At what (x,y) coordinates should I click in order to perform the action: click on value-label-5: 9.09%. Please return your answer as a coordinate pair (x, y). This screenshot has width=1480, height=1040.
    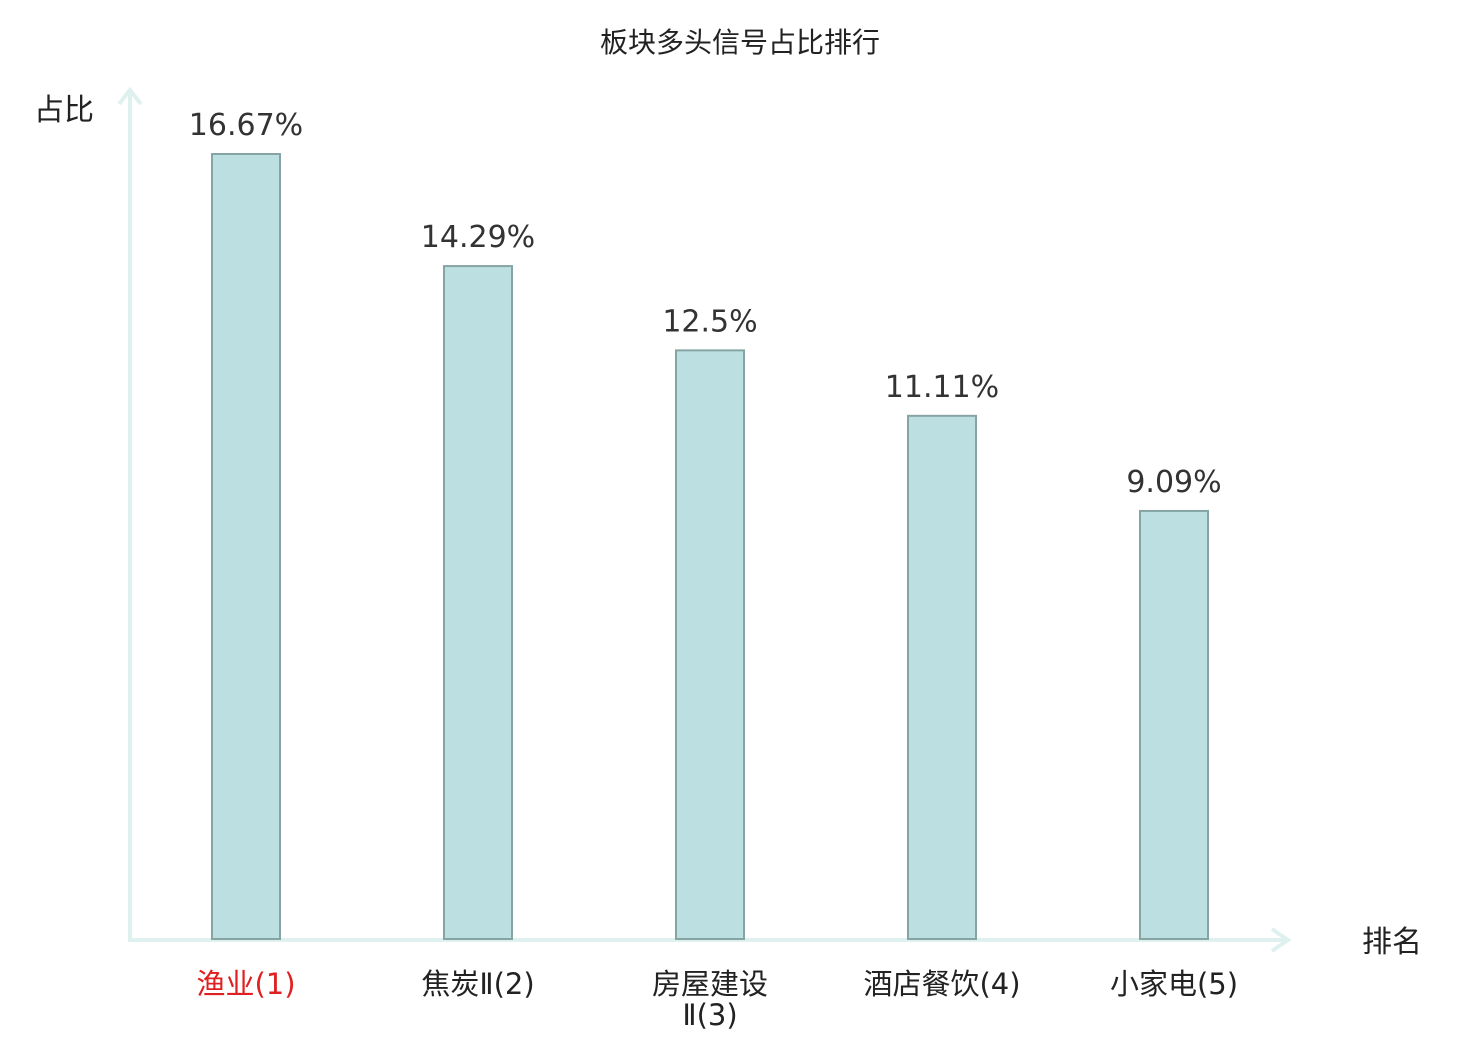
    Looking at the image, I should click on (1173, 482).